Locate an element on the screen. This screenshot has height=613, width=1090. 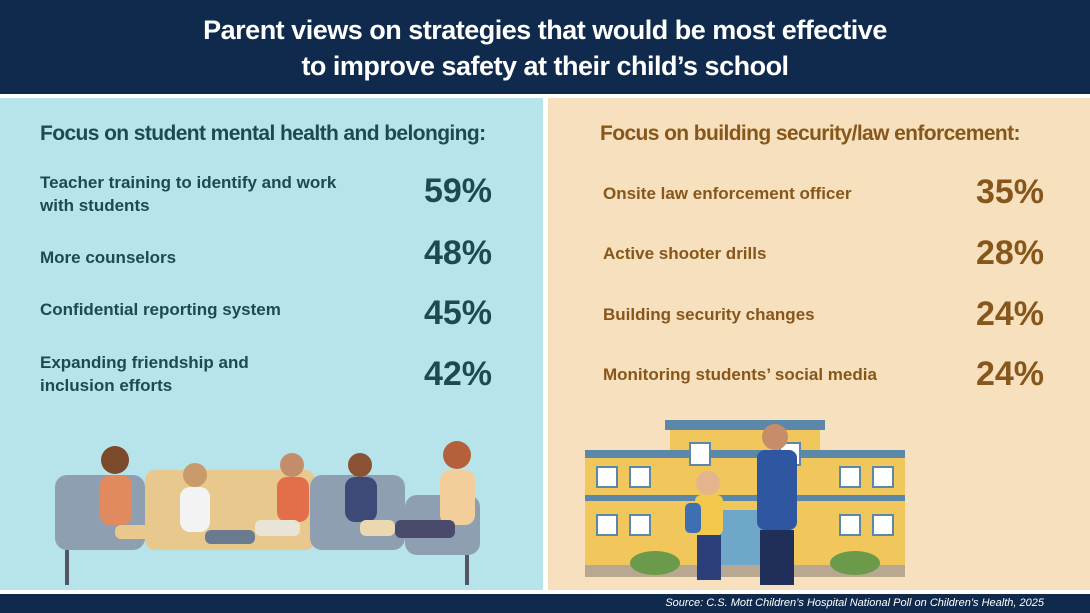
item-label: Monitoring students’ social media is located at coordinates (740, 374).